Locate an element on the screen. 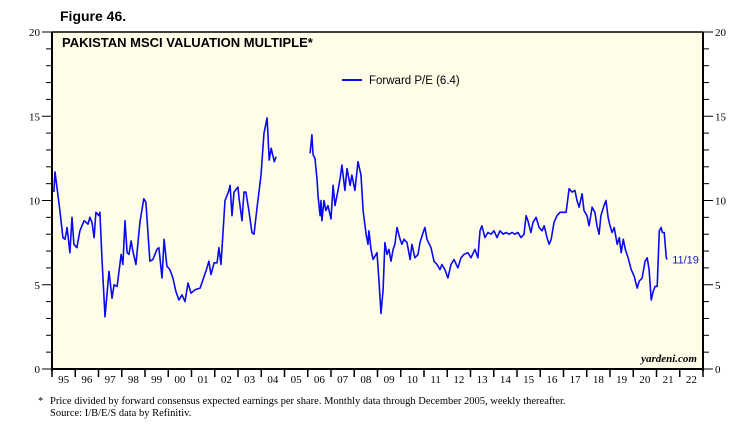 The image size is (743, 436). y-tick-label-right: 5 is located at coordinates (718, 286).